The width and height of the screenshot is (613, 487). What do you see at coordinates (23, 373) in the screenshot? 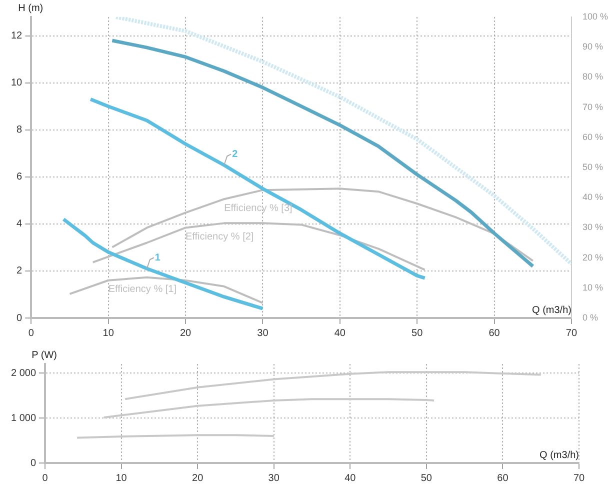
I see `y-tick-label: 2 000` at bounding box center [23, 373].